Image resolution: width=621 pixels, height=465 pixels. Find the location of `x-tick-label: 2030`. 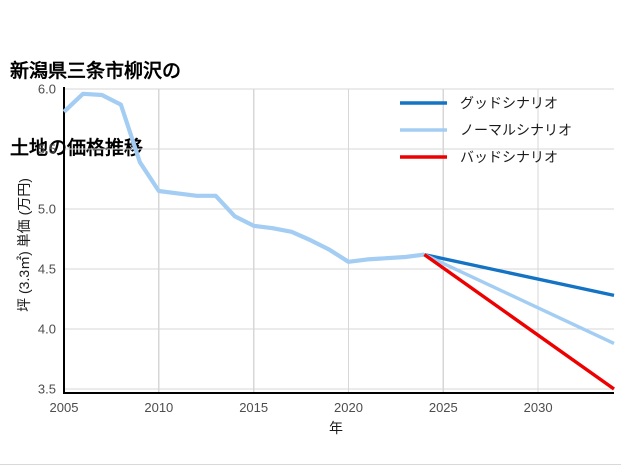

x-tick-label: 2030 is located at coordinates (538, 407).